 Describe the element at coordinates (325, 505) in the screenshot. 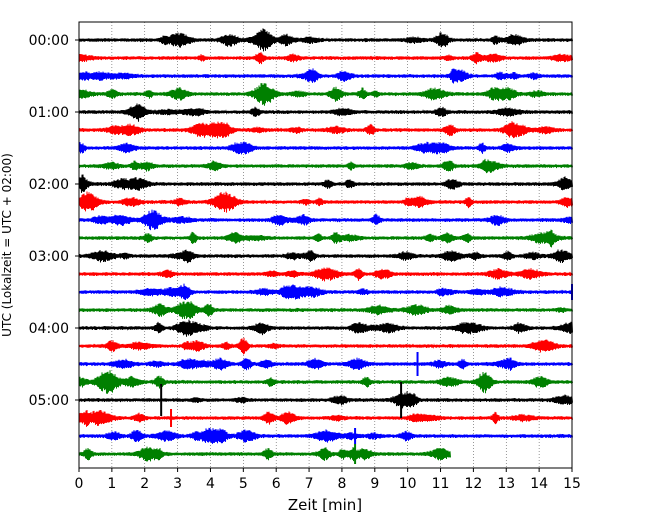

I see `x-axis-label: Zeit [min]` at that location.